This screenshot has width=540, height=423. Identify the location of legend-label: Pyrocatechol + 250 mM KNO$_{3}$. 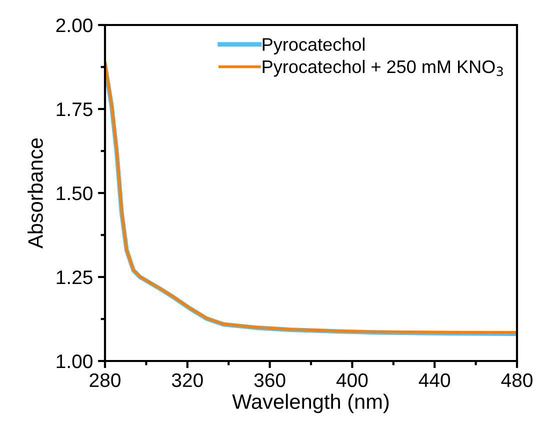
(382, 68).